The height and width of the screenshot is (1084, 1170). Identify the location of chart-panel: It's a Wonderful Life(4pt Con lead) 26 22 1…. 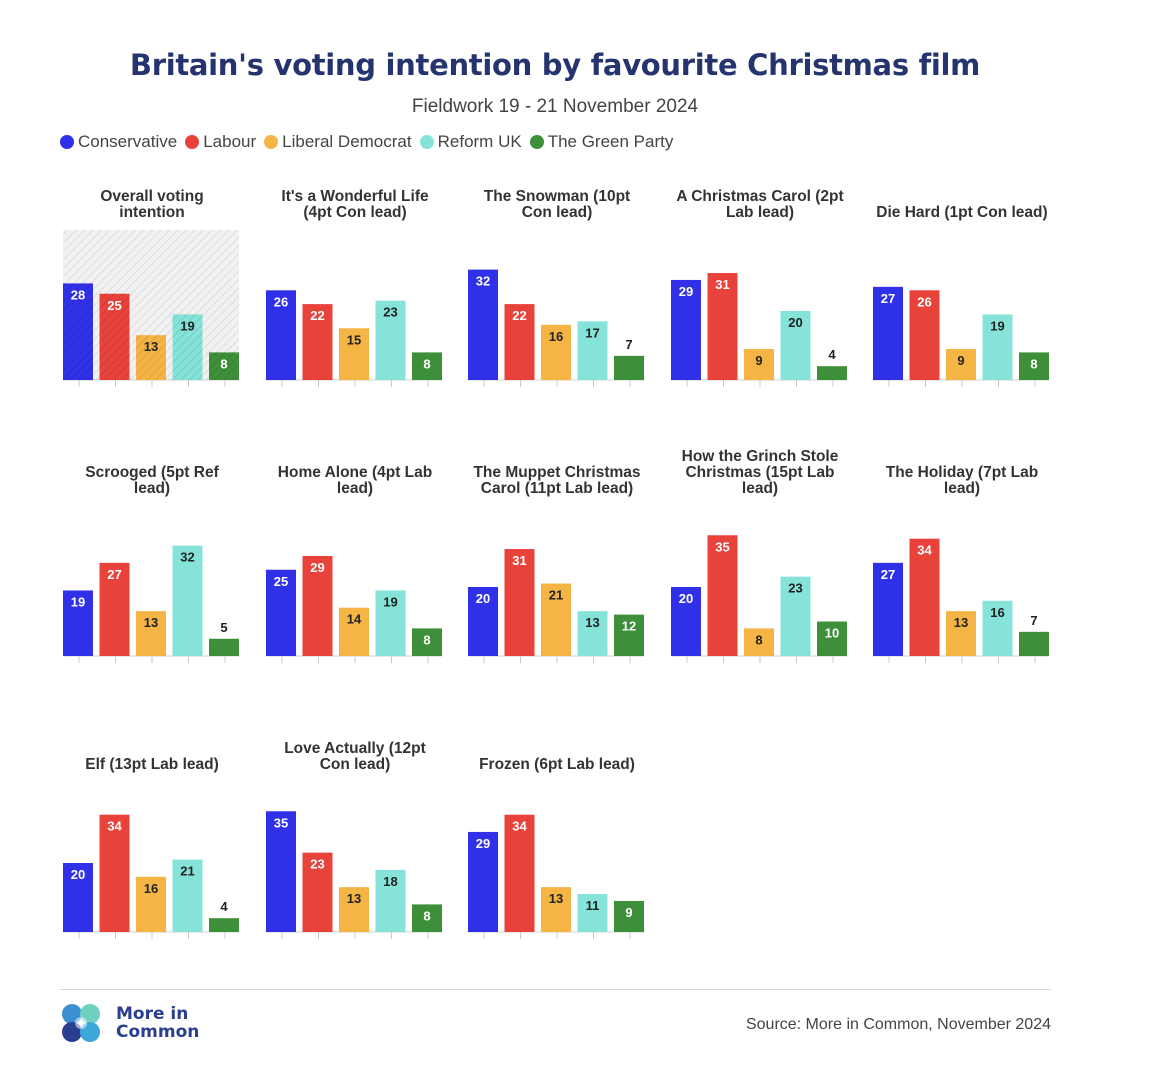
(354, 287).